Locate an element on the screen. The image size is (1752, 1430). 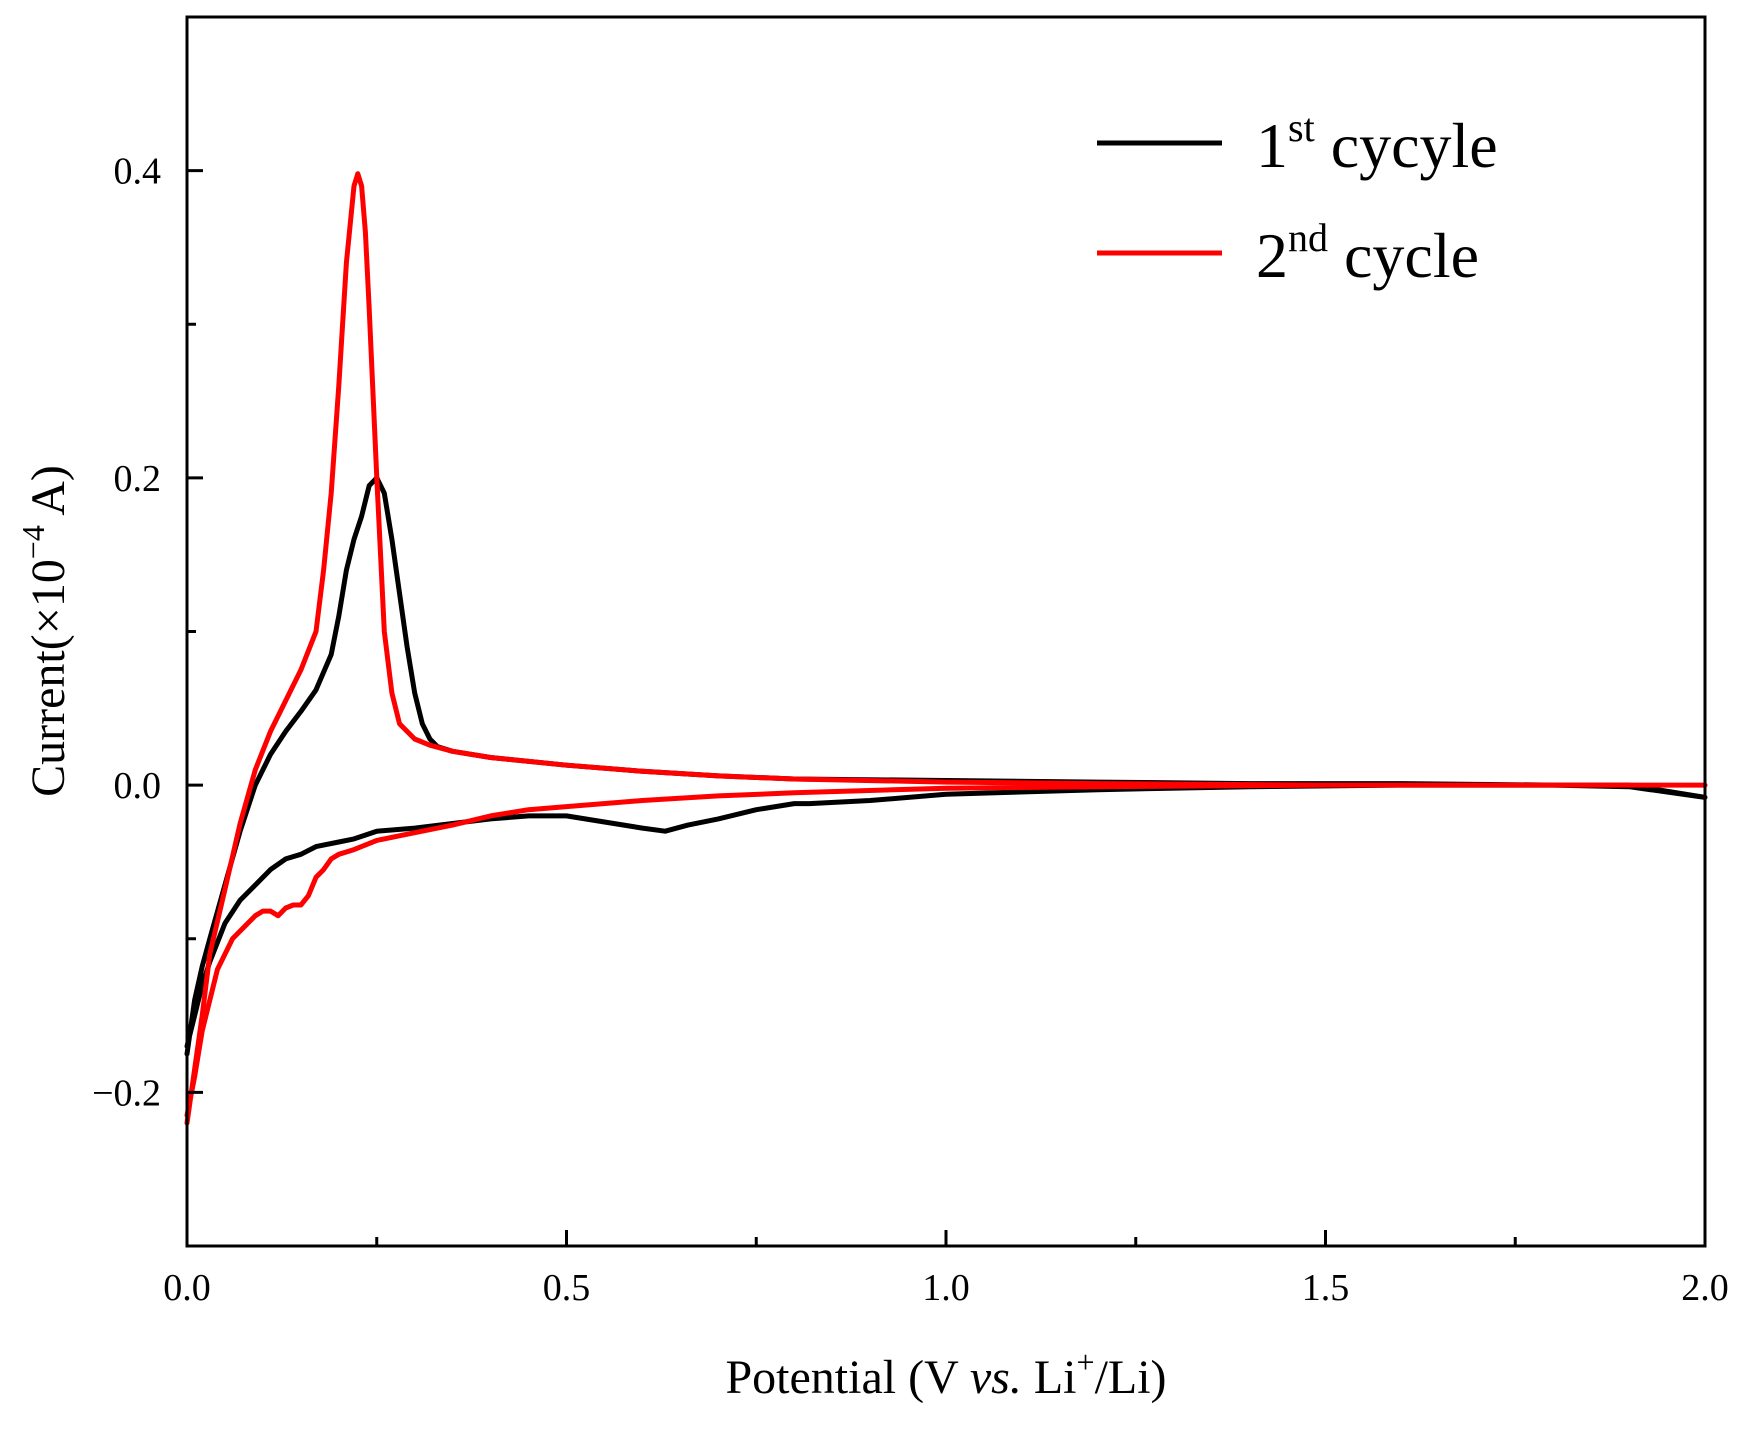
legend-1st-sup: st is located at coordinates (1301, 127).